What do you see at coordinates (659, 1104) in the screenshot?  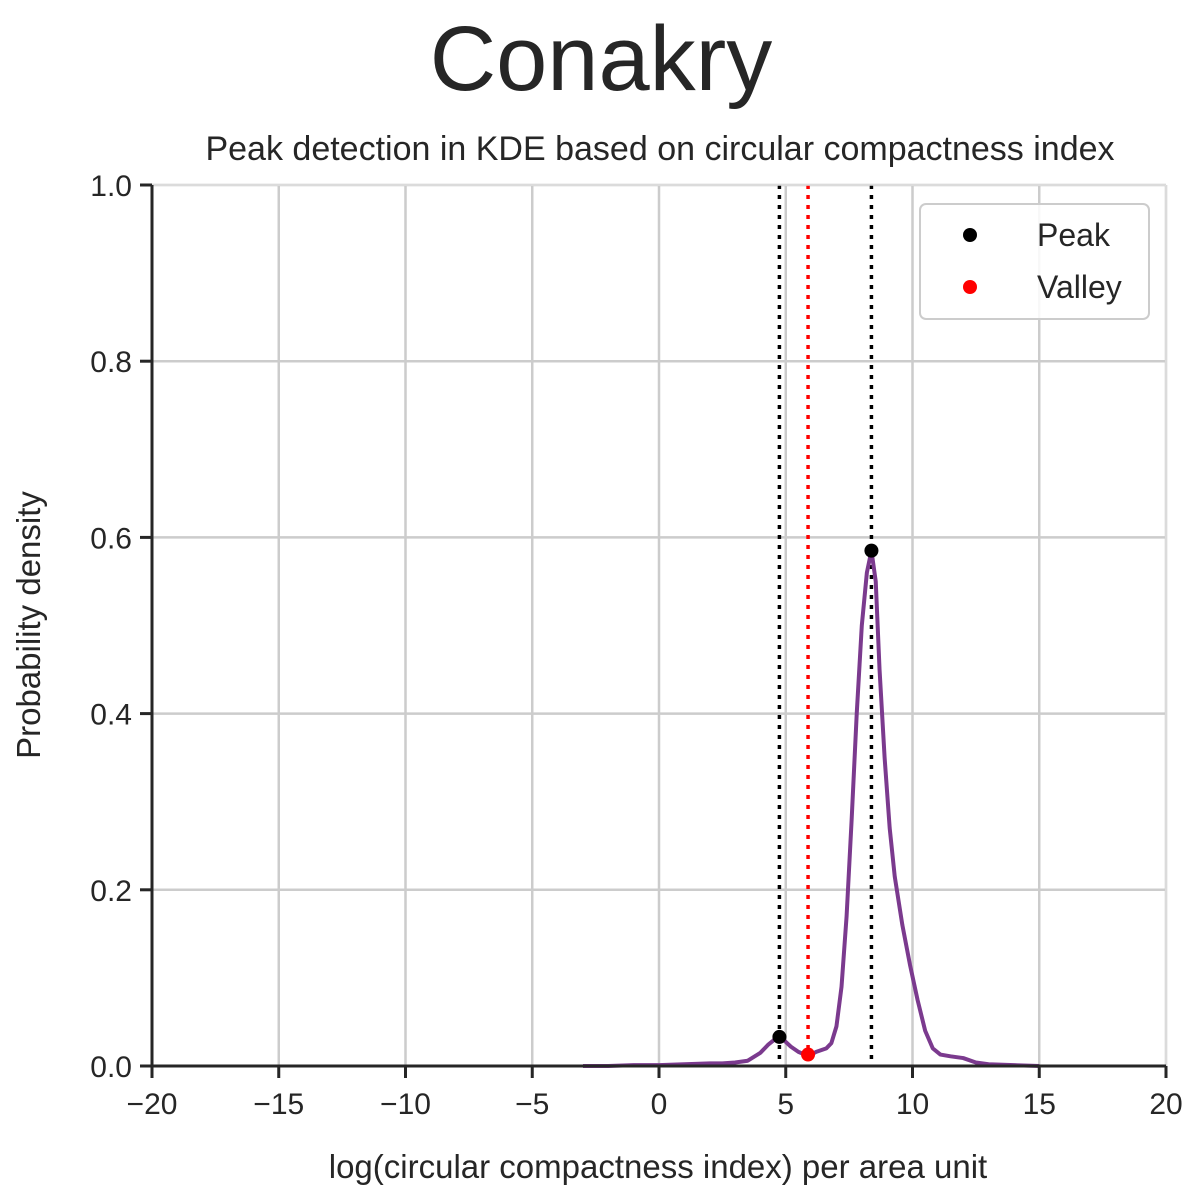 I see `x-tick-label: 0` at bounding box center [659, 1104].